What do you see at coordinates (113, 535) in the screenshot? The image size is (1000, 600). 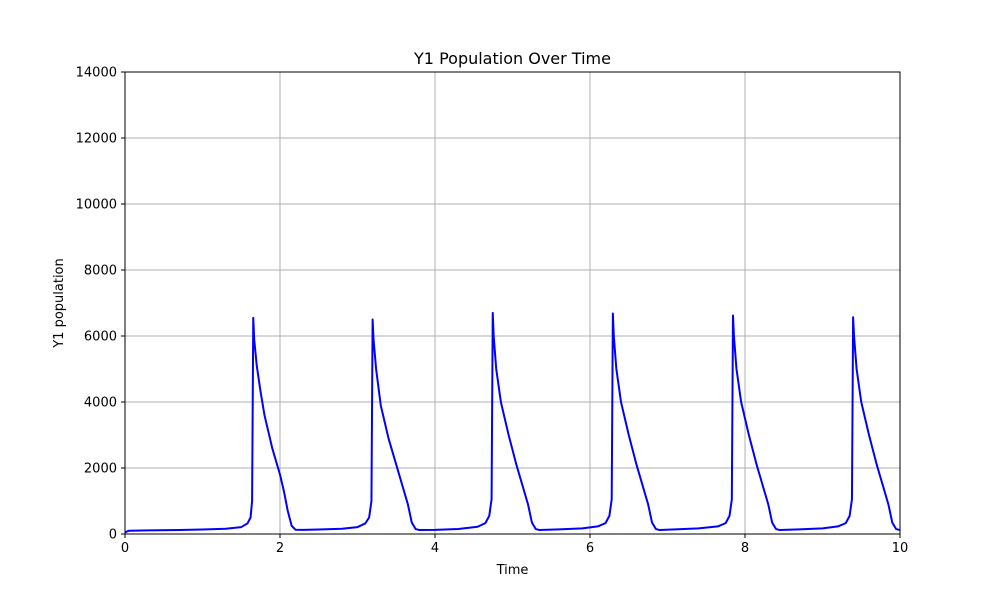 I see `y-tick-label: 0` at bounding box center [113, 535].